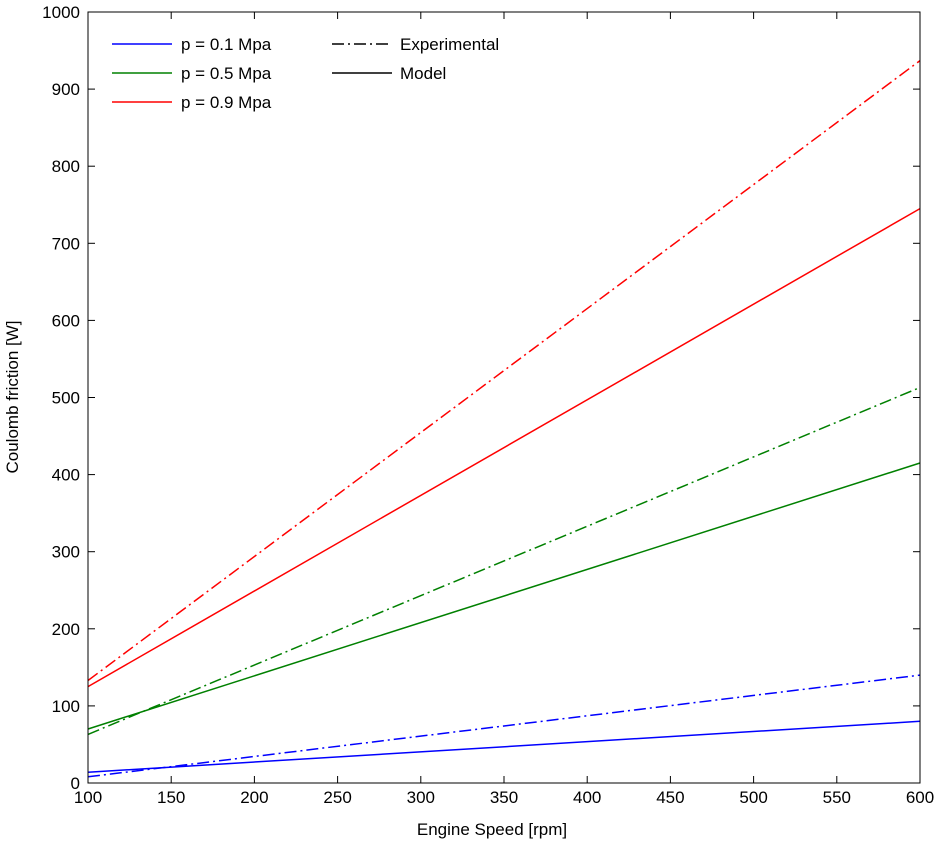  I want to click on y-tick-label: 700, so click(66, 243).